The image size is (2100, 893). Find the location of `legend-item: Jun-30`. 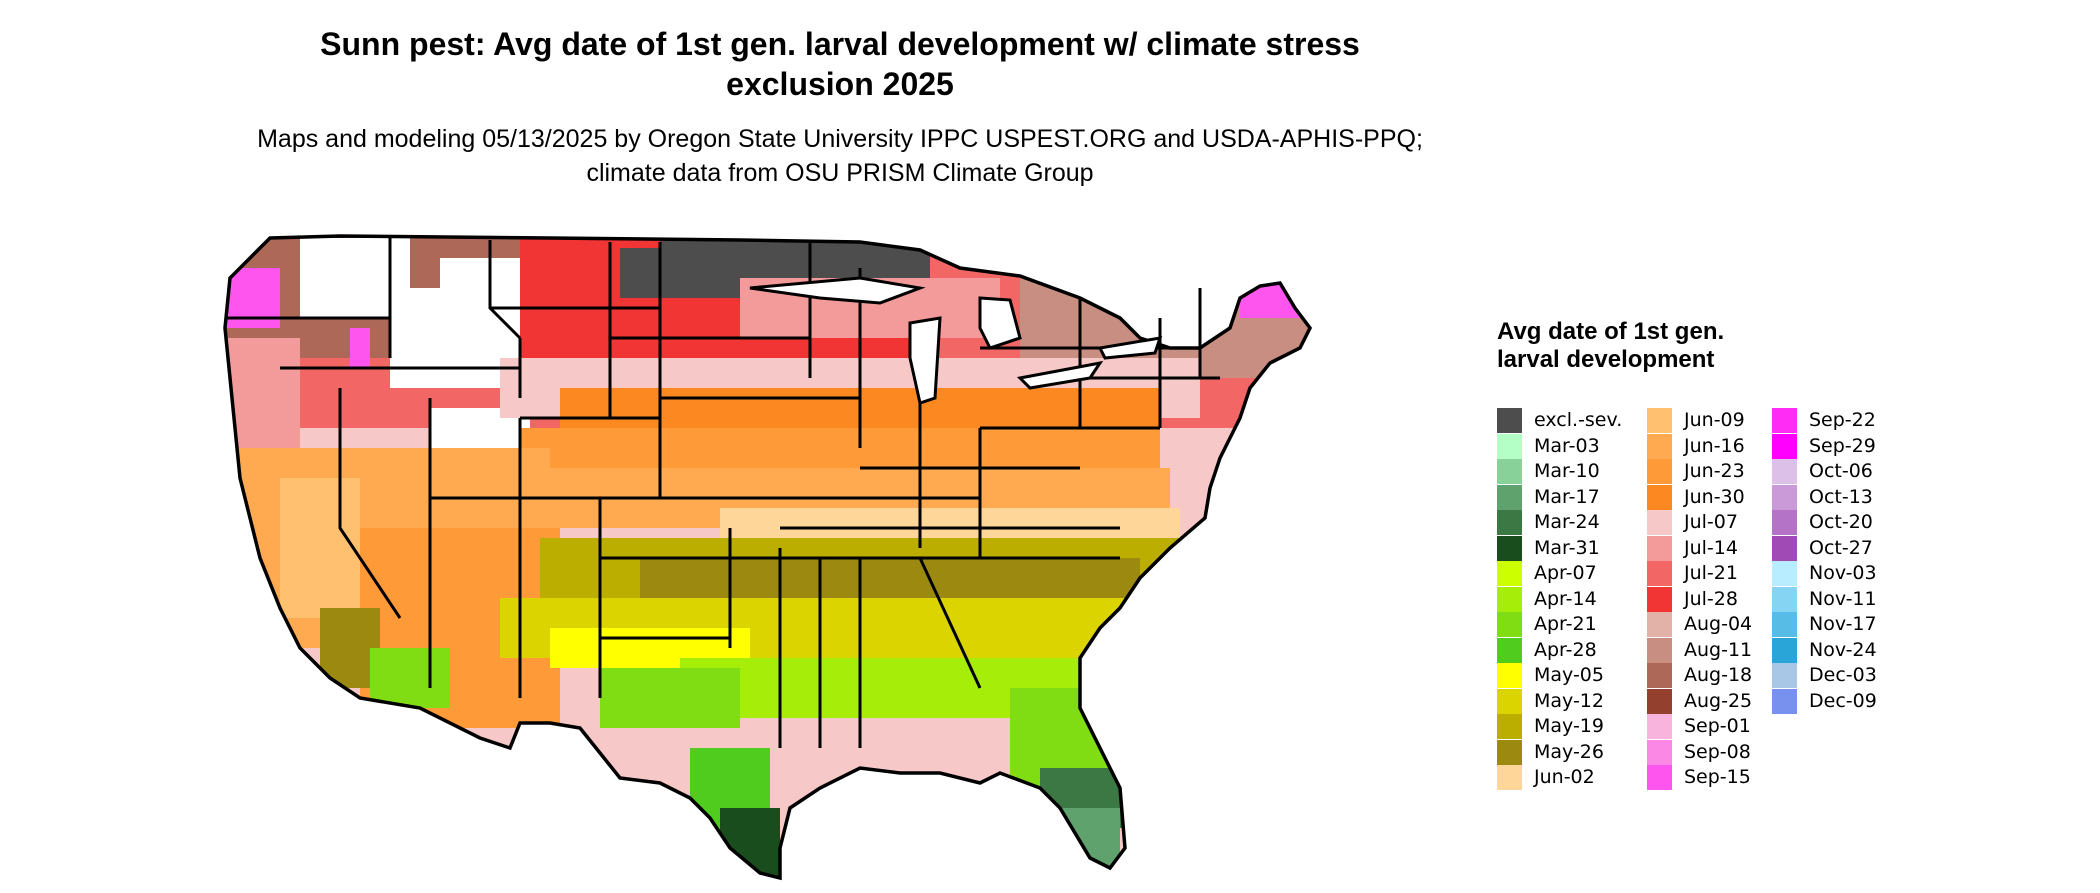

legend-item: Jun-30 is located at coordinates (1717, 497).